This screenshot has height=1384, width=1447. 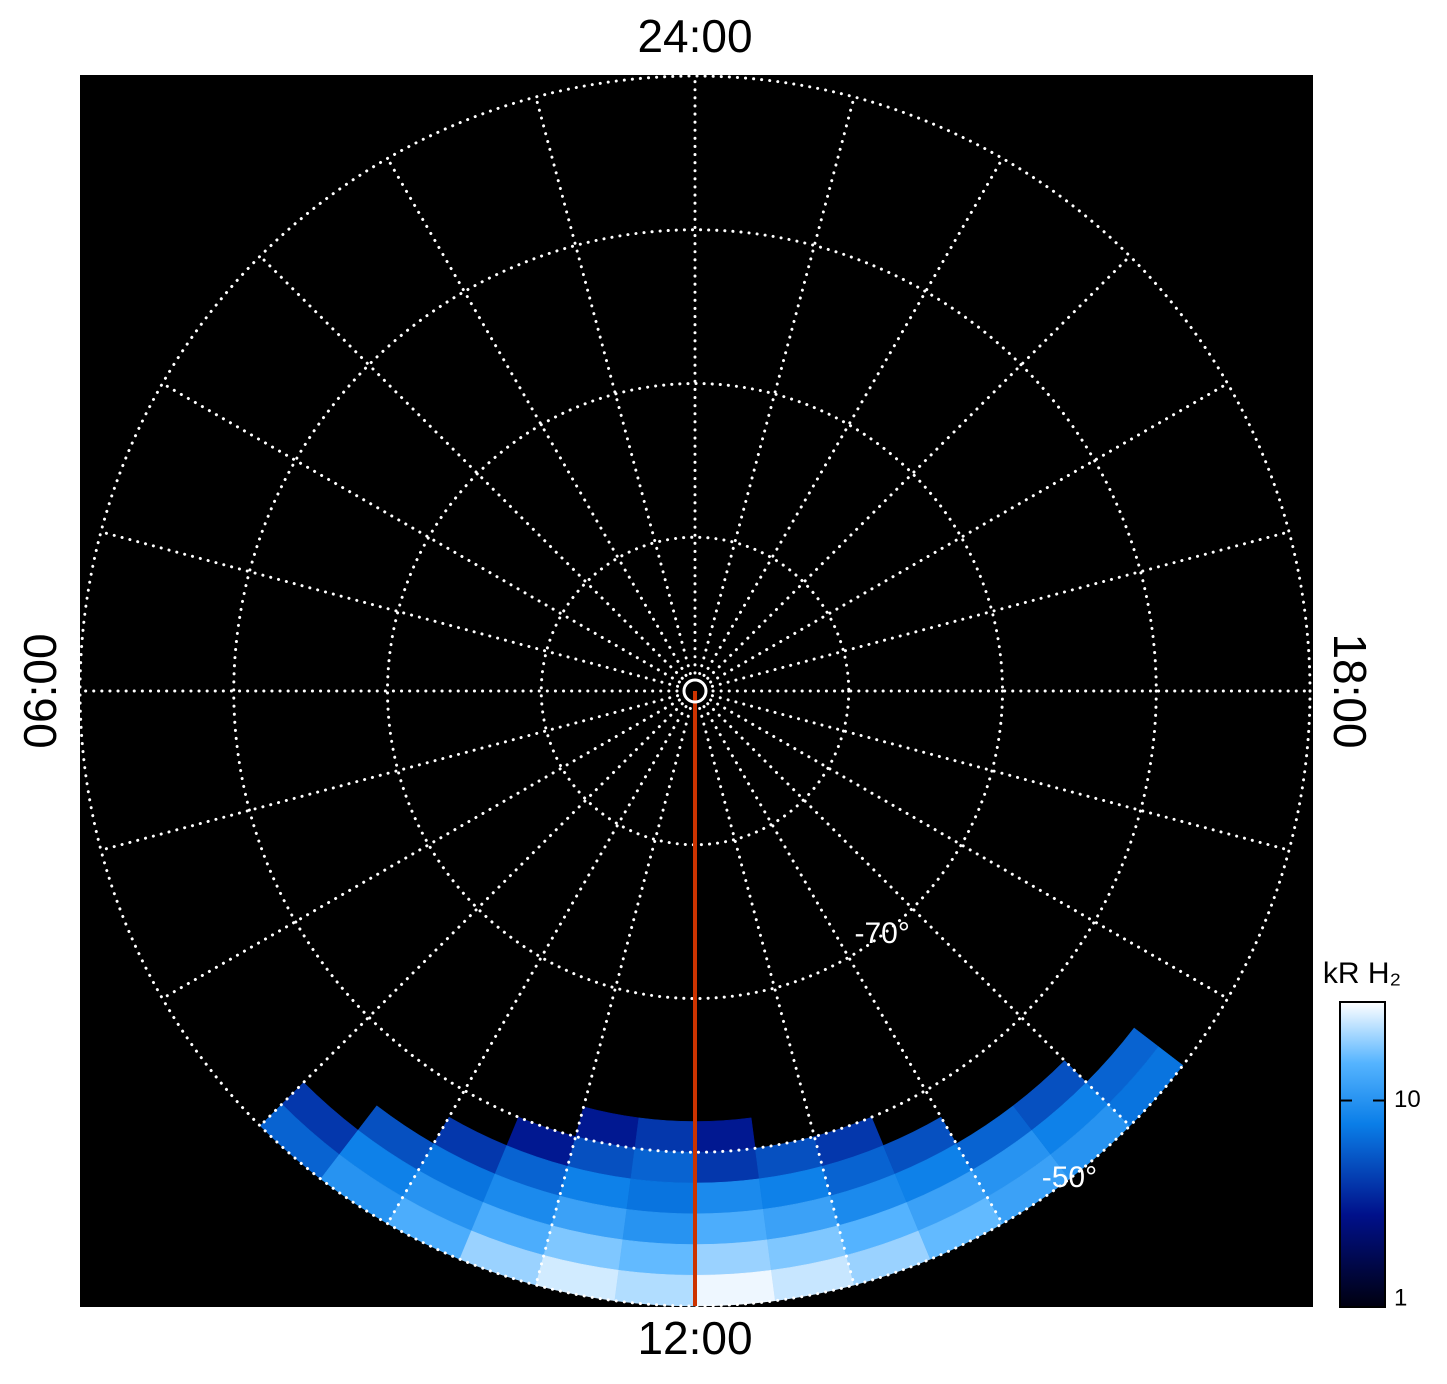 I want to click on pole-marker, so click(x=695, y=691).